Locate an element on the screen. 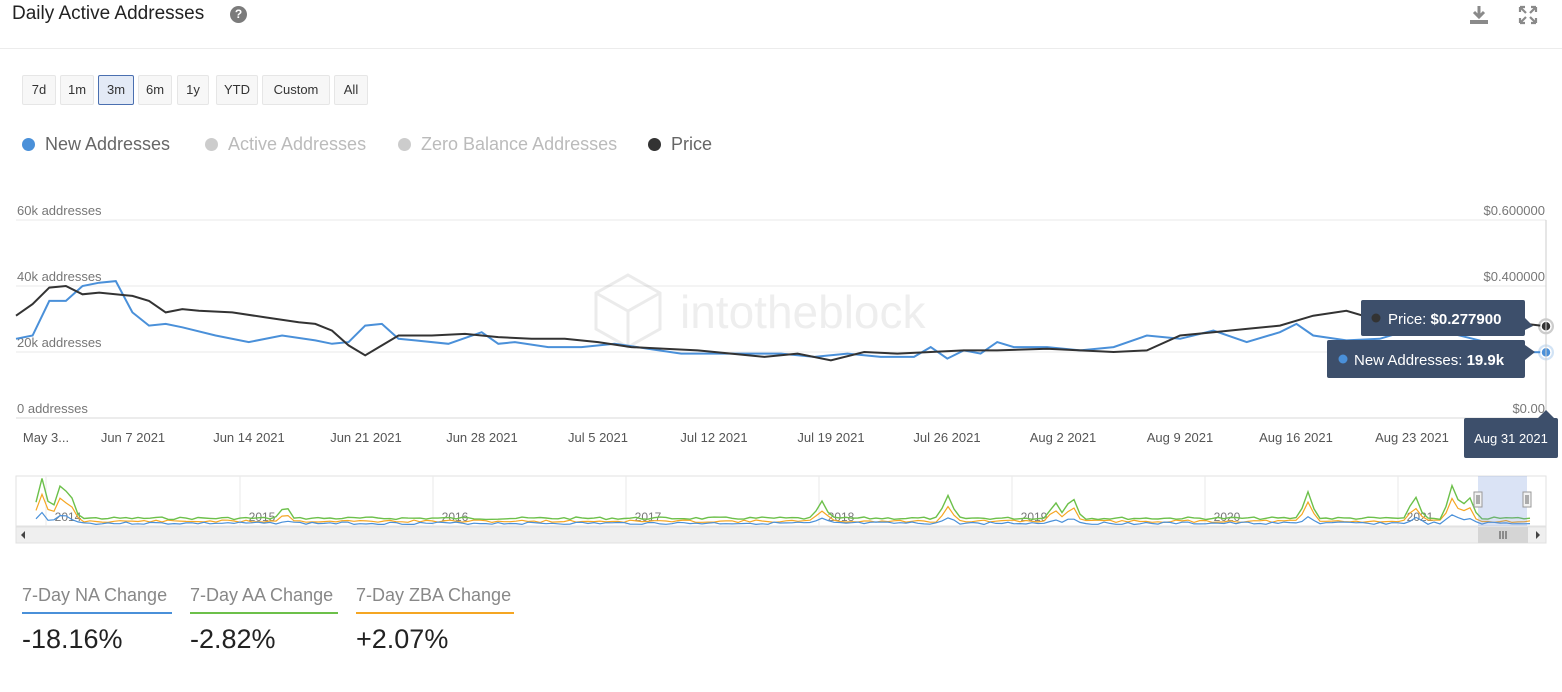 This screenshot has width=1562, height=692. range-button-1y: 1y is located at coordinates (193, 90).